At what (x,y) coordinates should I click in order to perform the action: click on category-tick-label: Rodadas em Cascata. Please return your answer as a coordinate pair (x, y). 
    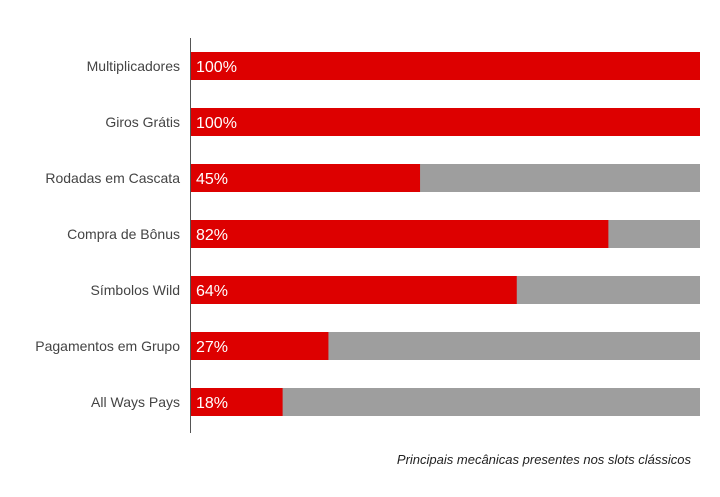
    Looking at the image, I should click on (112, 178).